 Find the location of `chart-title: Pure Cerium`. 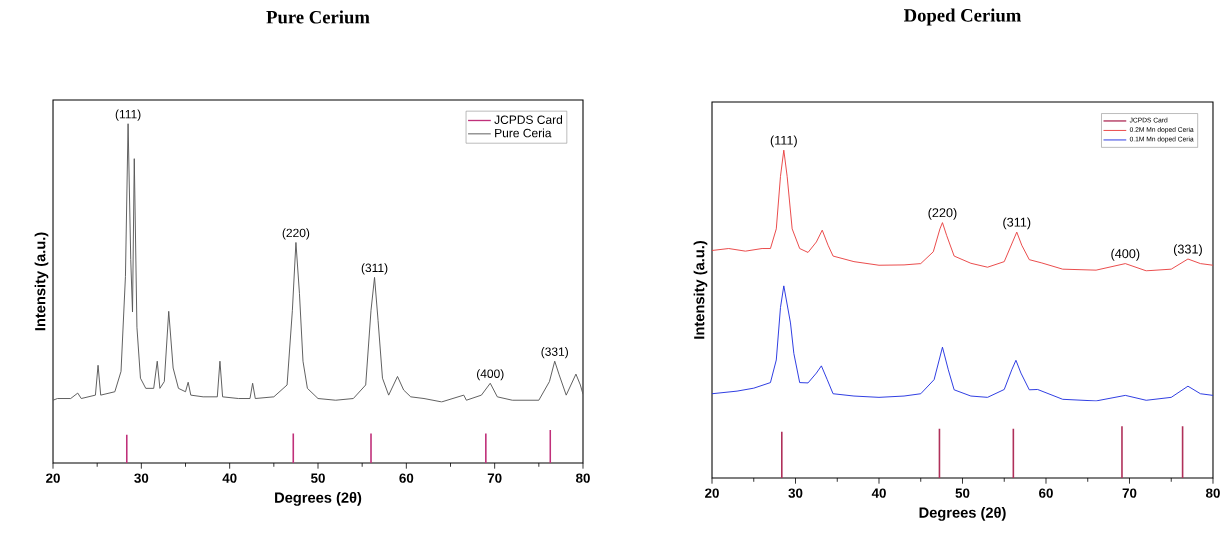

chart-title: Pure Cerium is located at coordinates (318, 17).